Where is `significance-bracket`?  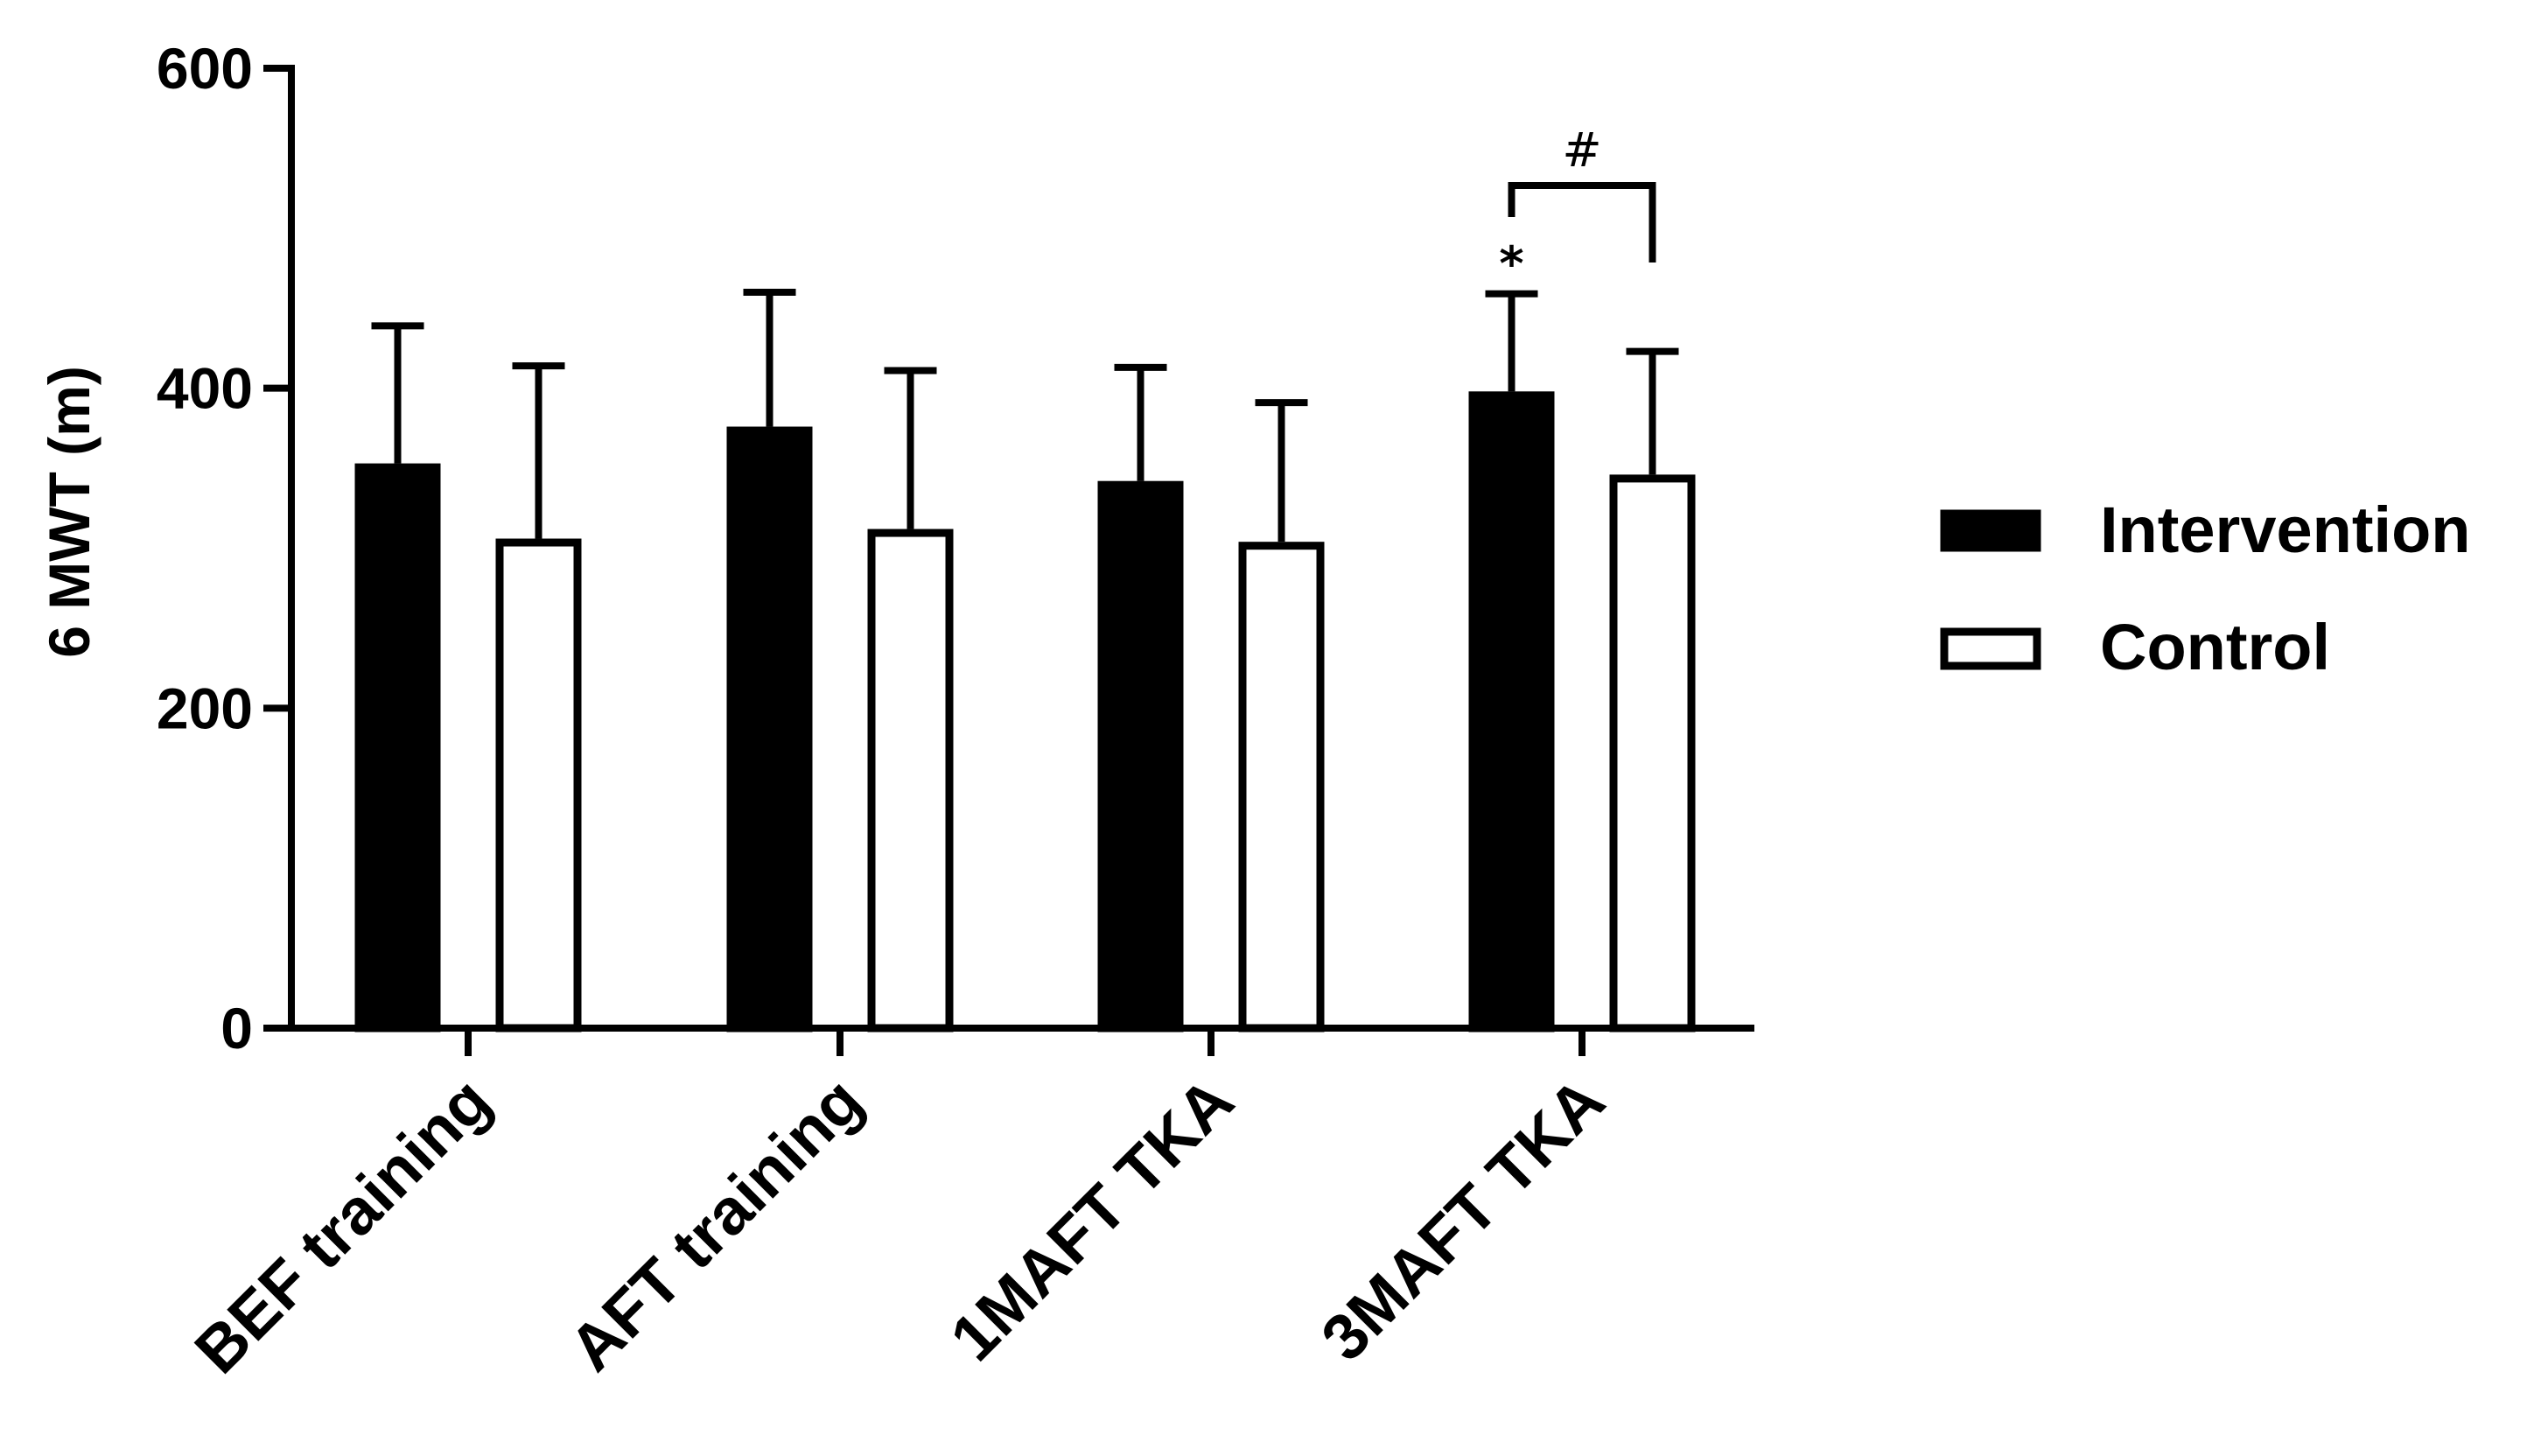 significance-bracket is located at coordinates (1582, 222).